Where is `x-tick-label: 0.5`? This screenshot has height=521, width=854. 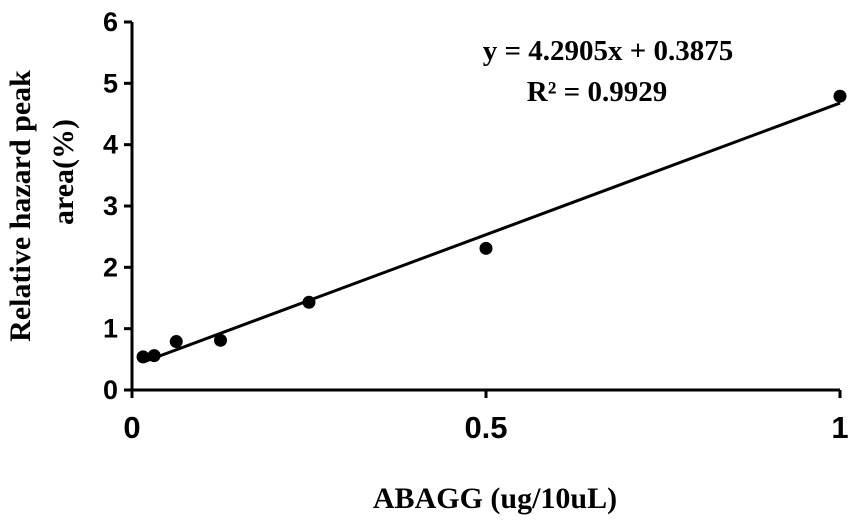
x-tick-label: 0.5 is located at coordinates (485, 427).